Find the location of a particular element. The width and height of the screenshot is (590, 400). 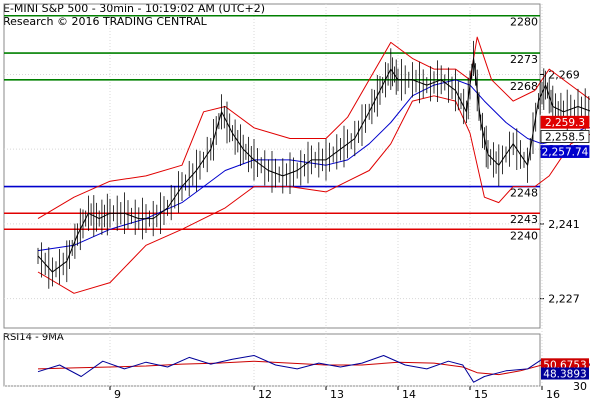

rsi-badge-rsi_ma is located at coordinates (565, 364).